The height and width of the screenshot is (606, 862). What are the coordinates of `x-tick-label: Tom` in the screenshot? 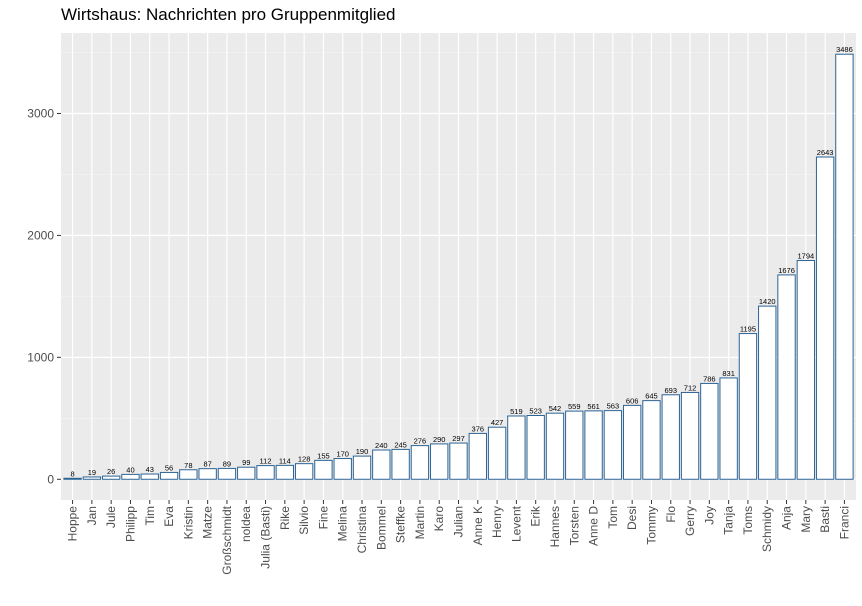 It's located at (613, 517).